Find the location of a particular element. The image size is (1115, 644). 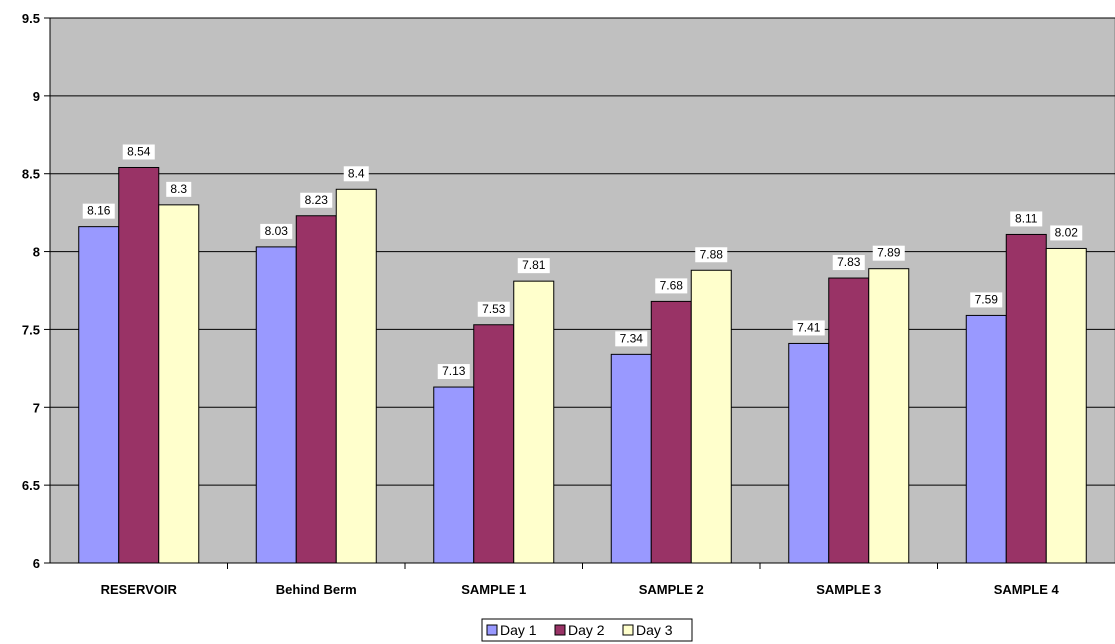

data-label: 7.41 is located at coordinates (809, 327).